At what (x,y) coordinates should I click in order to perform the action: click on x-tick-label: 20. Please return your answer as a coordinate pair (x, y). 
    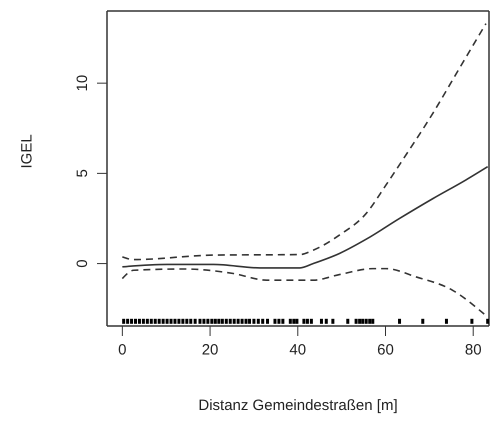
    Looking at the image, I should click on (210, 350).